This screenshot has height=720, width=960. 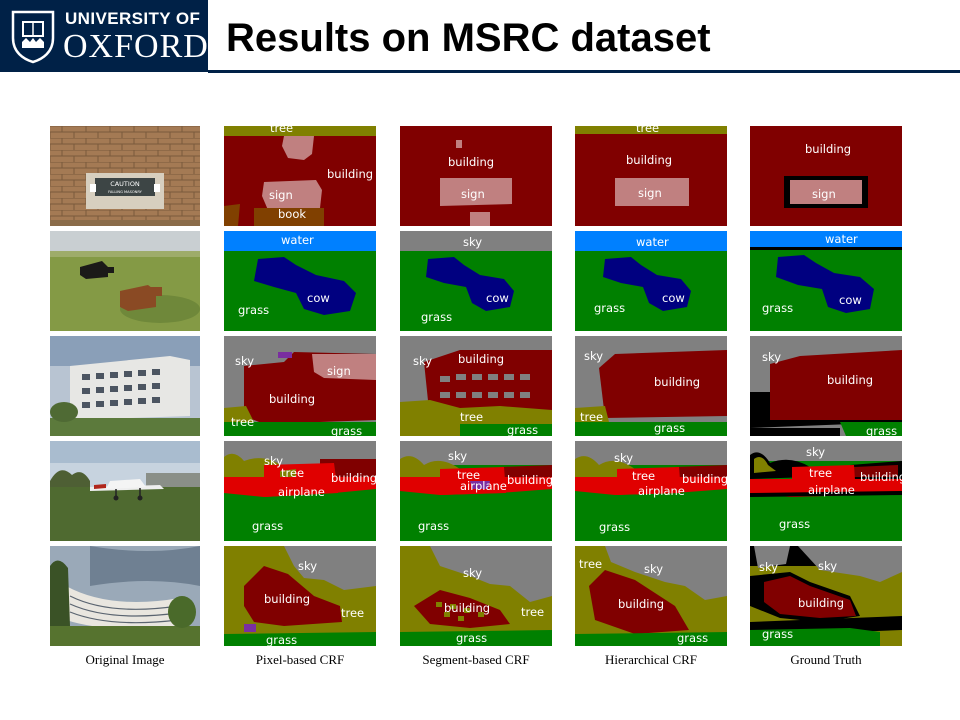 What do you see at coordinates (826, 659) in the screenshot?
I see `caption-ground-truth: Ground Truth` at bounding box center [826, 659].